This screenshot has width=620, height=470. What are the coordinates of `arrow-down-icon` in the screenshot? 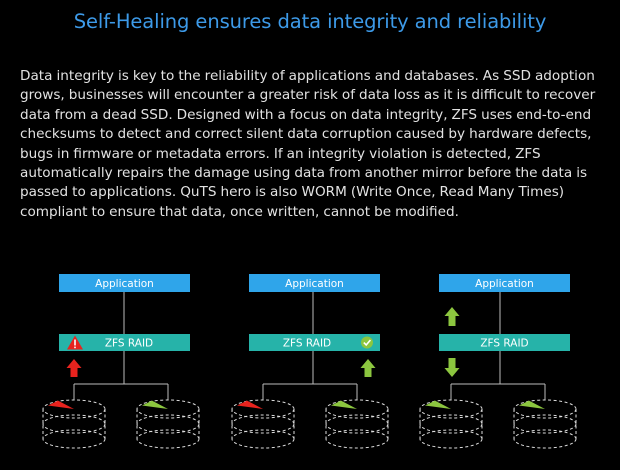 It's located at (452, 367).